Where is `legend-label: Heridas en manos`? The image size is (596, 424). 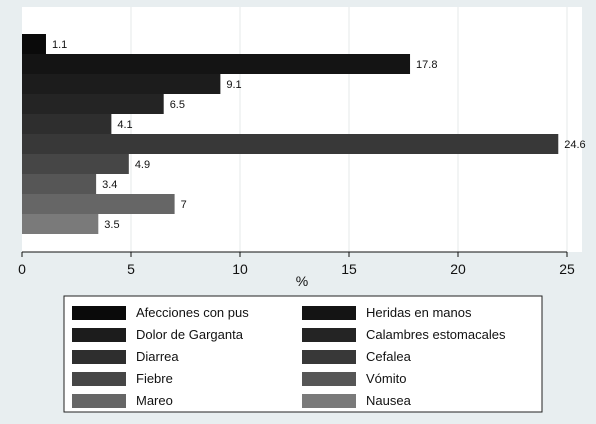
legend-label: Heridas en manos is located at coordinates (419, 312).